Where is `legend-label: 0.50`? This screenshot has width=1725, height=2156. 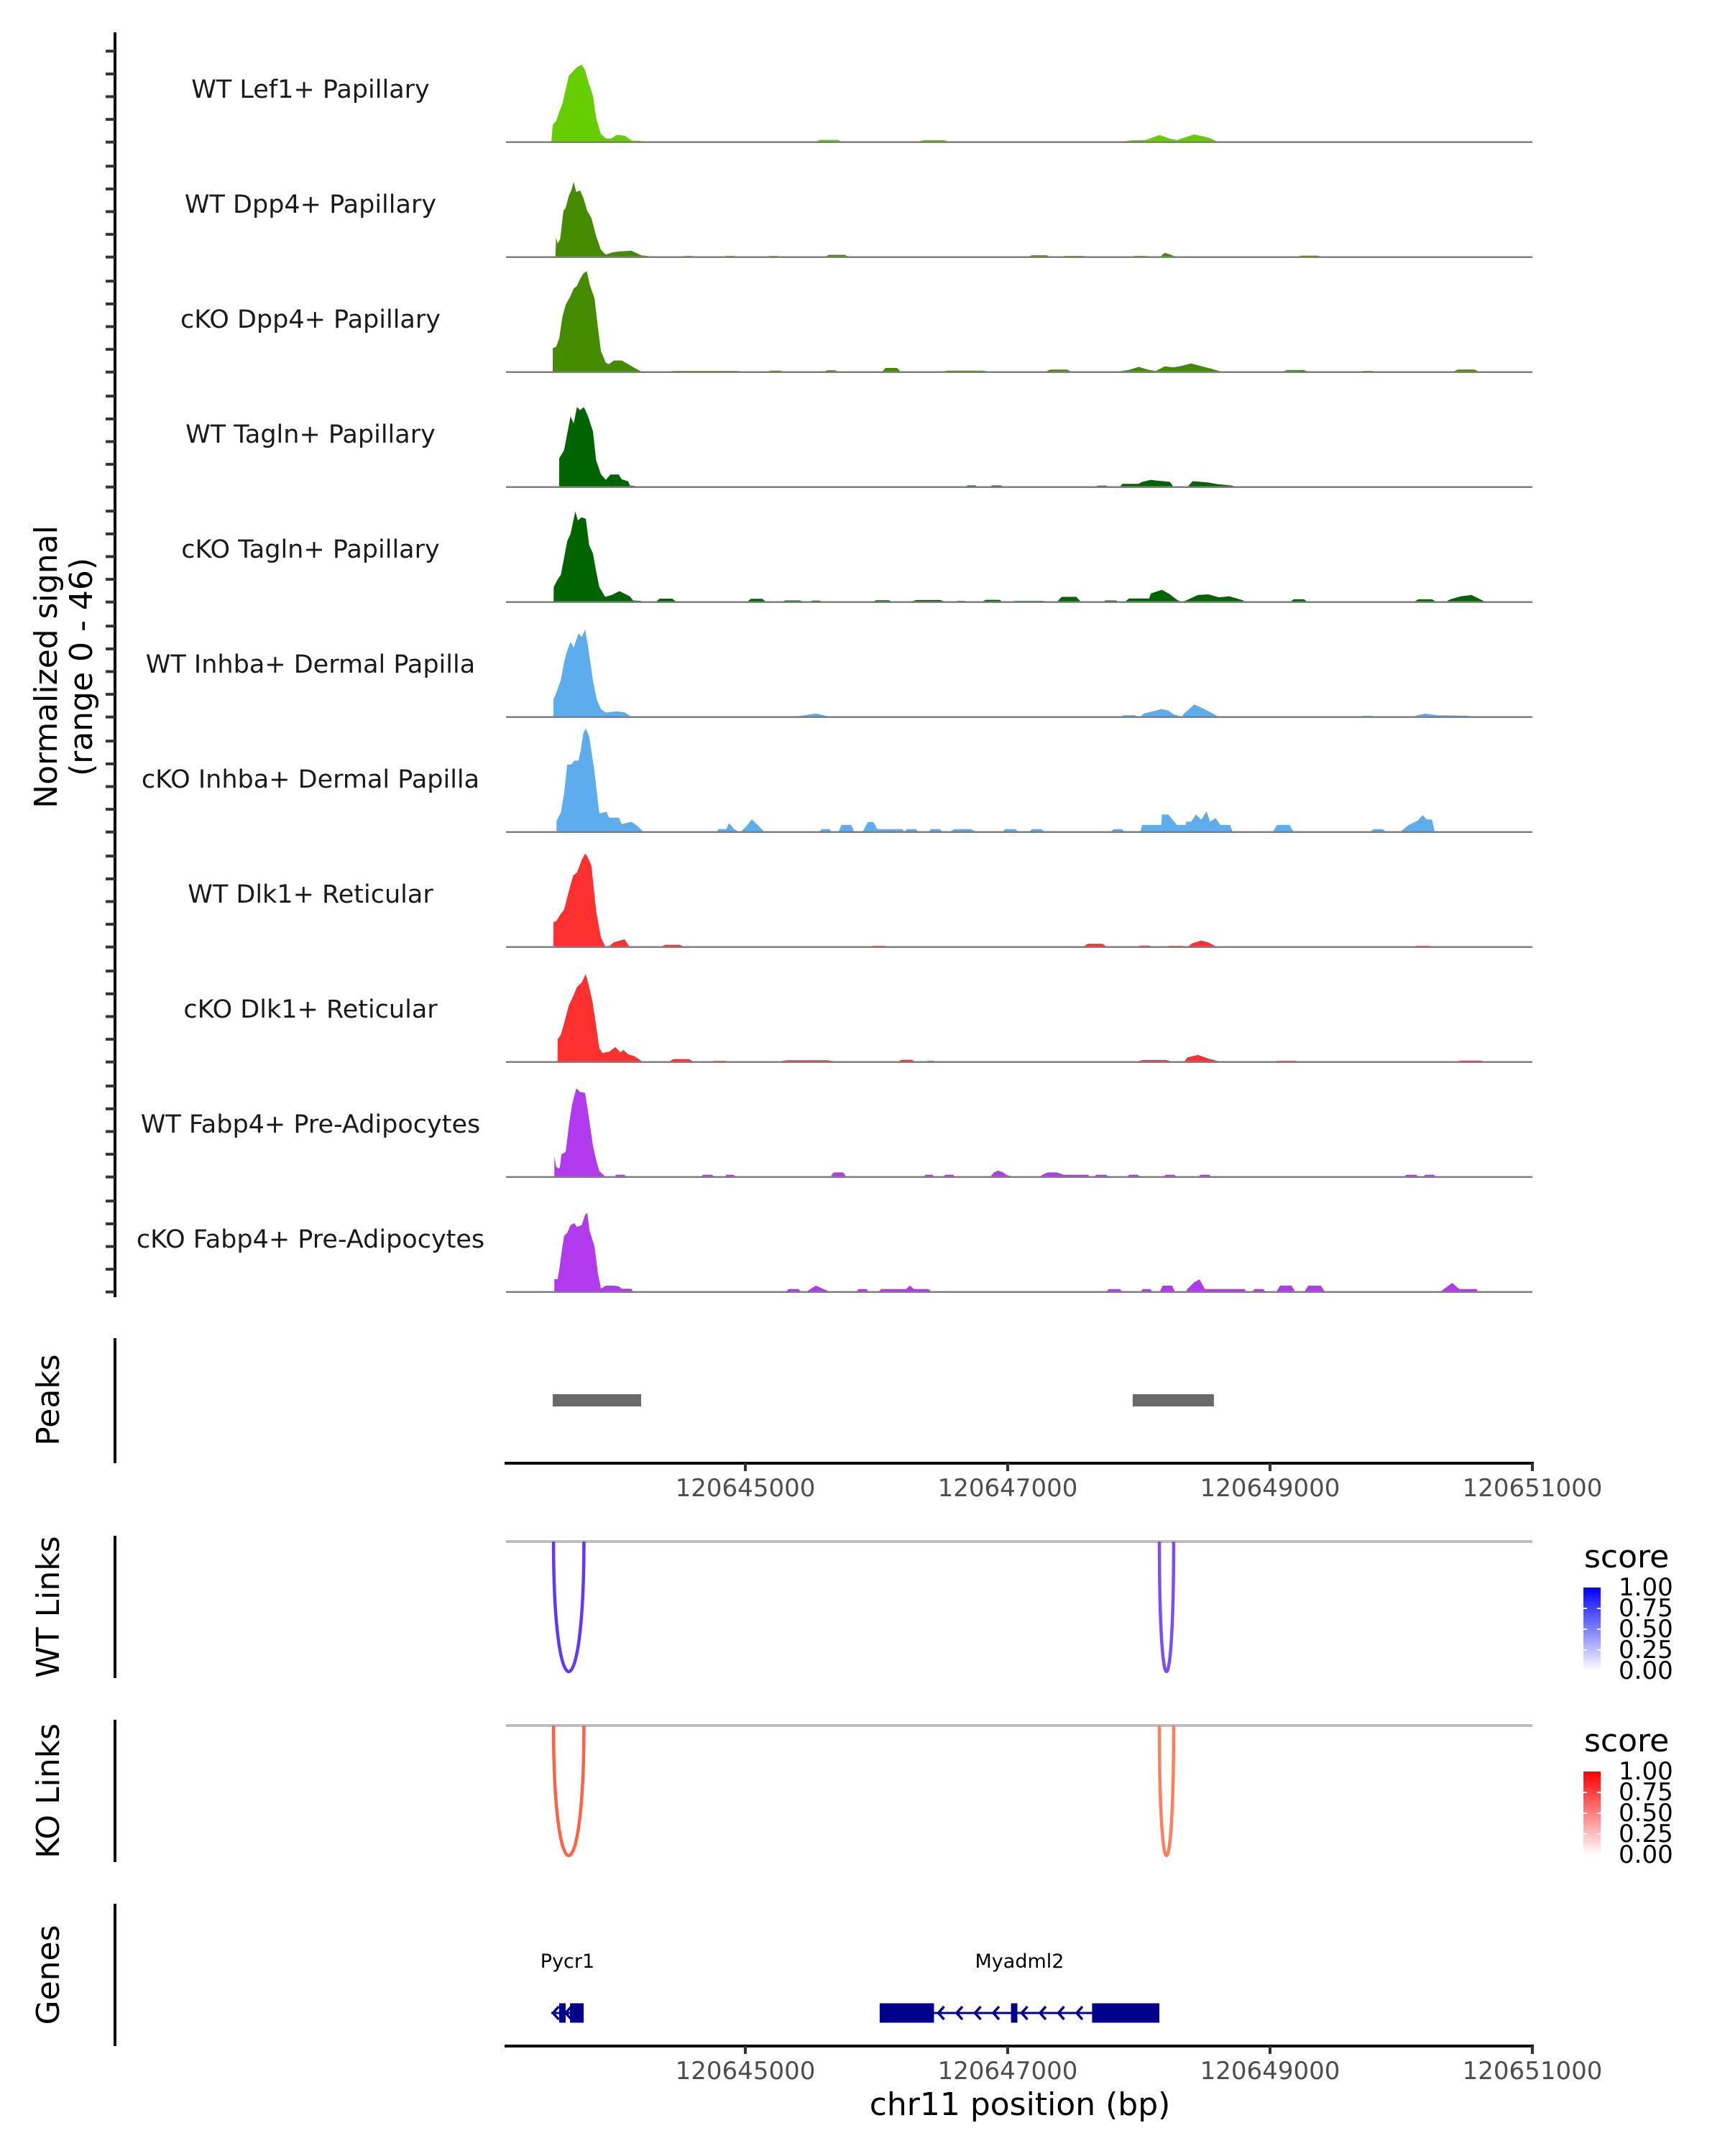 legend-label: 0.50 is located at coordinates (1646, 1630).